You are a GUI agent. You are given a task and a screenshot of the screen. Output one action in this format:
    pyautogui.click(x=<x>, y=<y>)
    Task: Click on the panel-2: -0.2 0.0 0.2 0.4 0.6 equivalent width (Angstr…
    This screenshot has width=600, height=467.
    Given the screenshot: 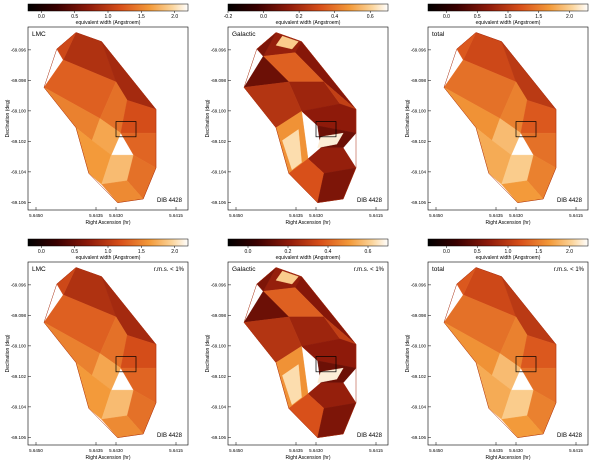 What is the action you would take?
    pyautogui.click(x=297, y=114)
    